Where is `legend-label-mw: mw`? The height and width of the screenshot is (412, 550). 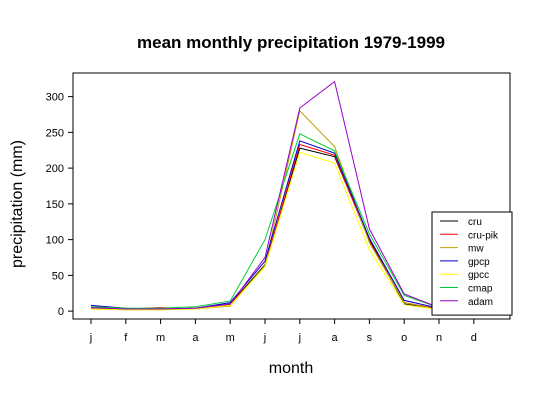
legend-label-mw: mw is located at coordinates (476, 249).